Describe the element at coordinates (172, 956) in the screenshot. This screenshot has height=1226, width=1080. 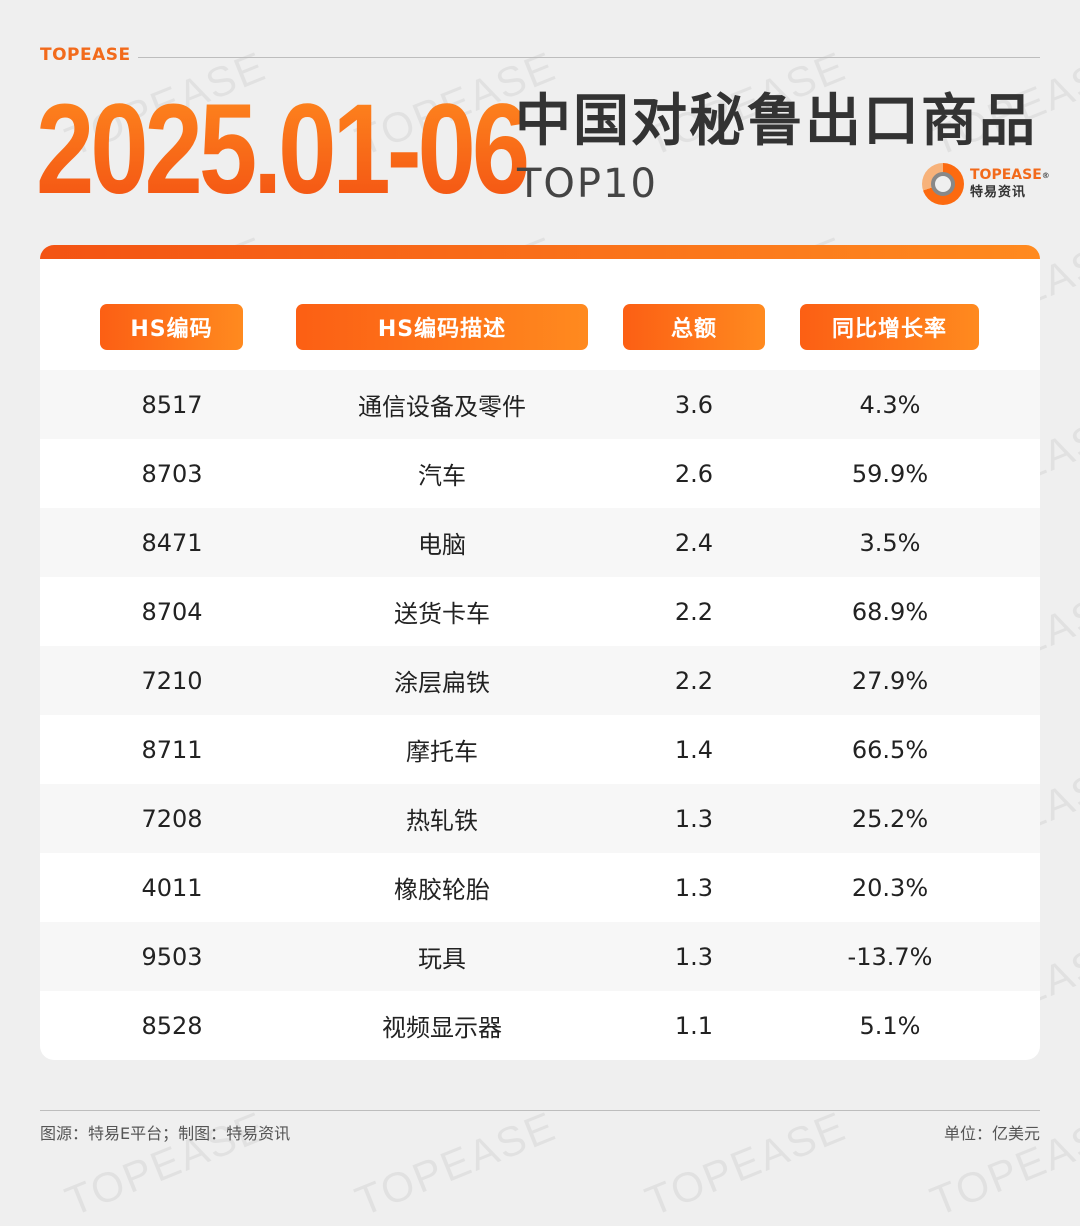
I see `hs-code-cell: 9503` at that location.